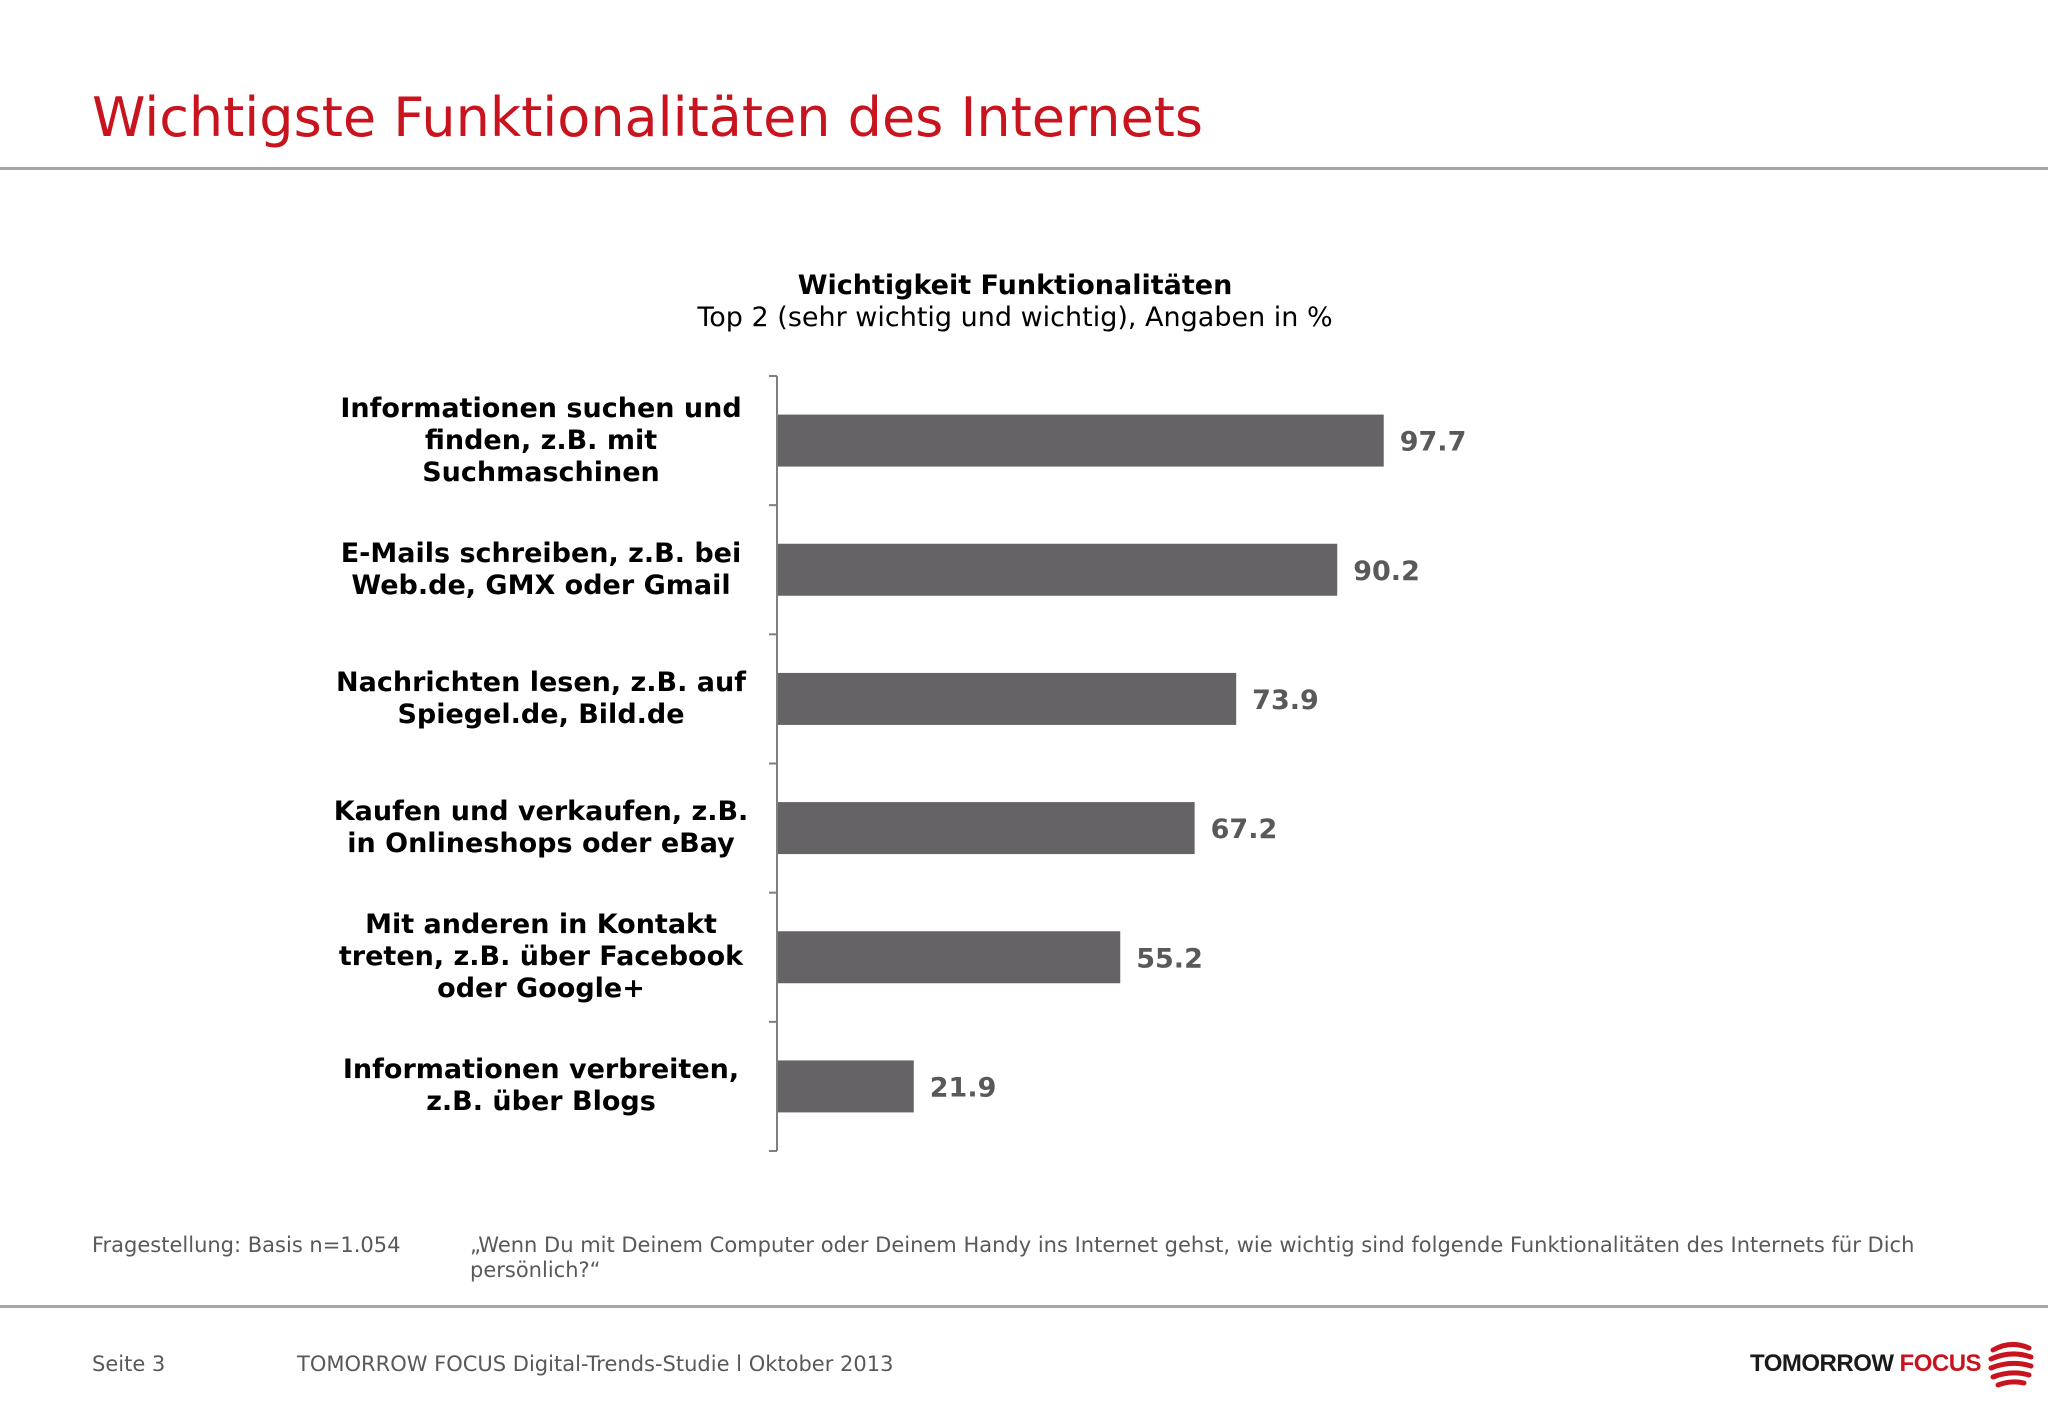  Describe the element at coordinates (1940, 1363) in the screenshot. I see `logo-word-2: FOCUS` at that location.